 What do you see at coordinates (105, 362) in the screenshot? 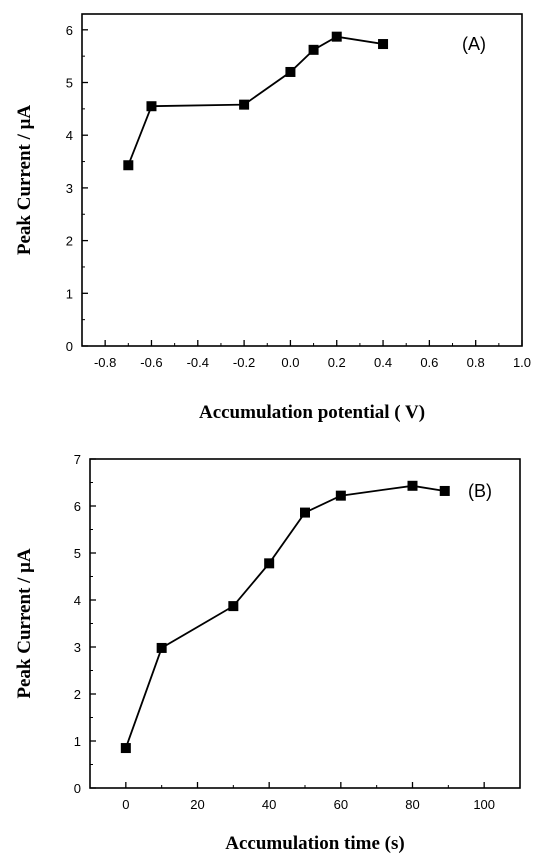
I see `x-tick-label: -0.8` at bounding box center [105, 362].